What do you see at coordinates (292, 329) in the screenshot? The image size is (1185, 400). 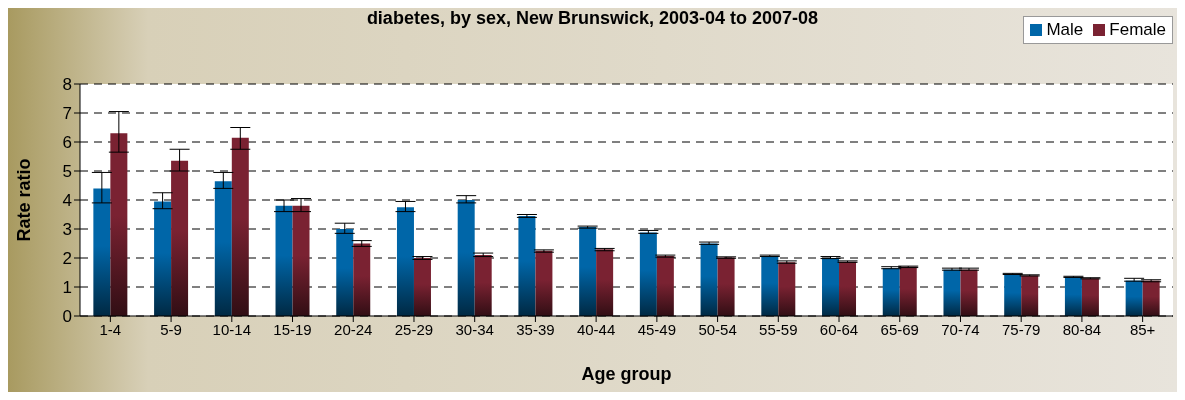 I see `x-tick-label: 15-19` at bounding box center [292, 329].